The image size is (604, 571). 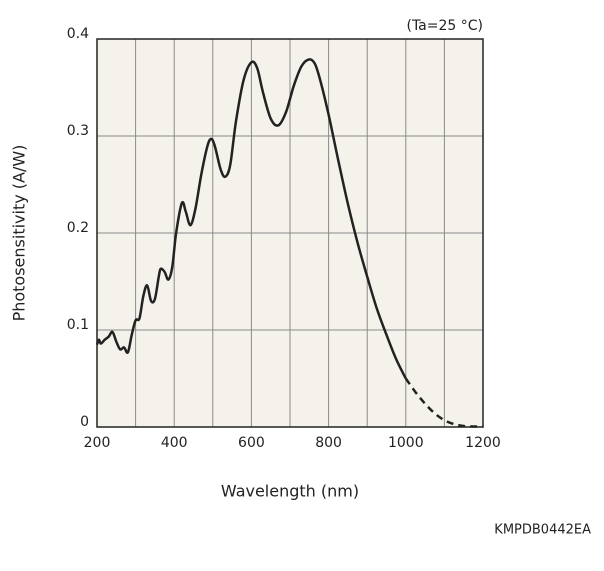 I want to click on x-tick-label: 1200, so click(x=483, y=443).